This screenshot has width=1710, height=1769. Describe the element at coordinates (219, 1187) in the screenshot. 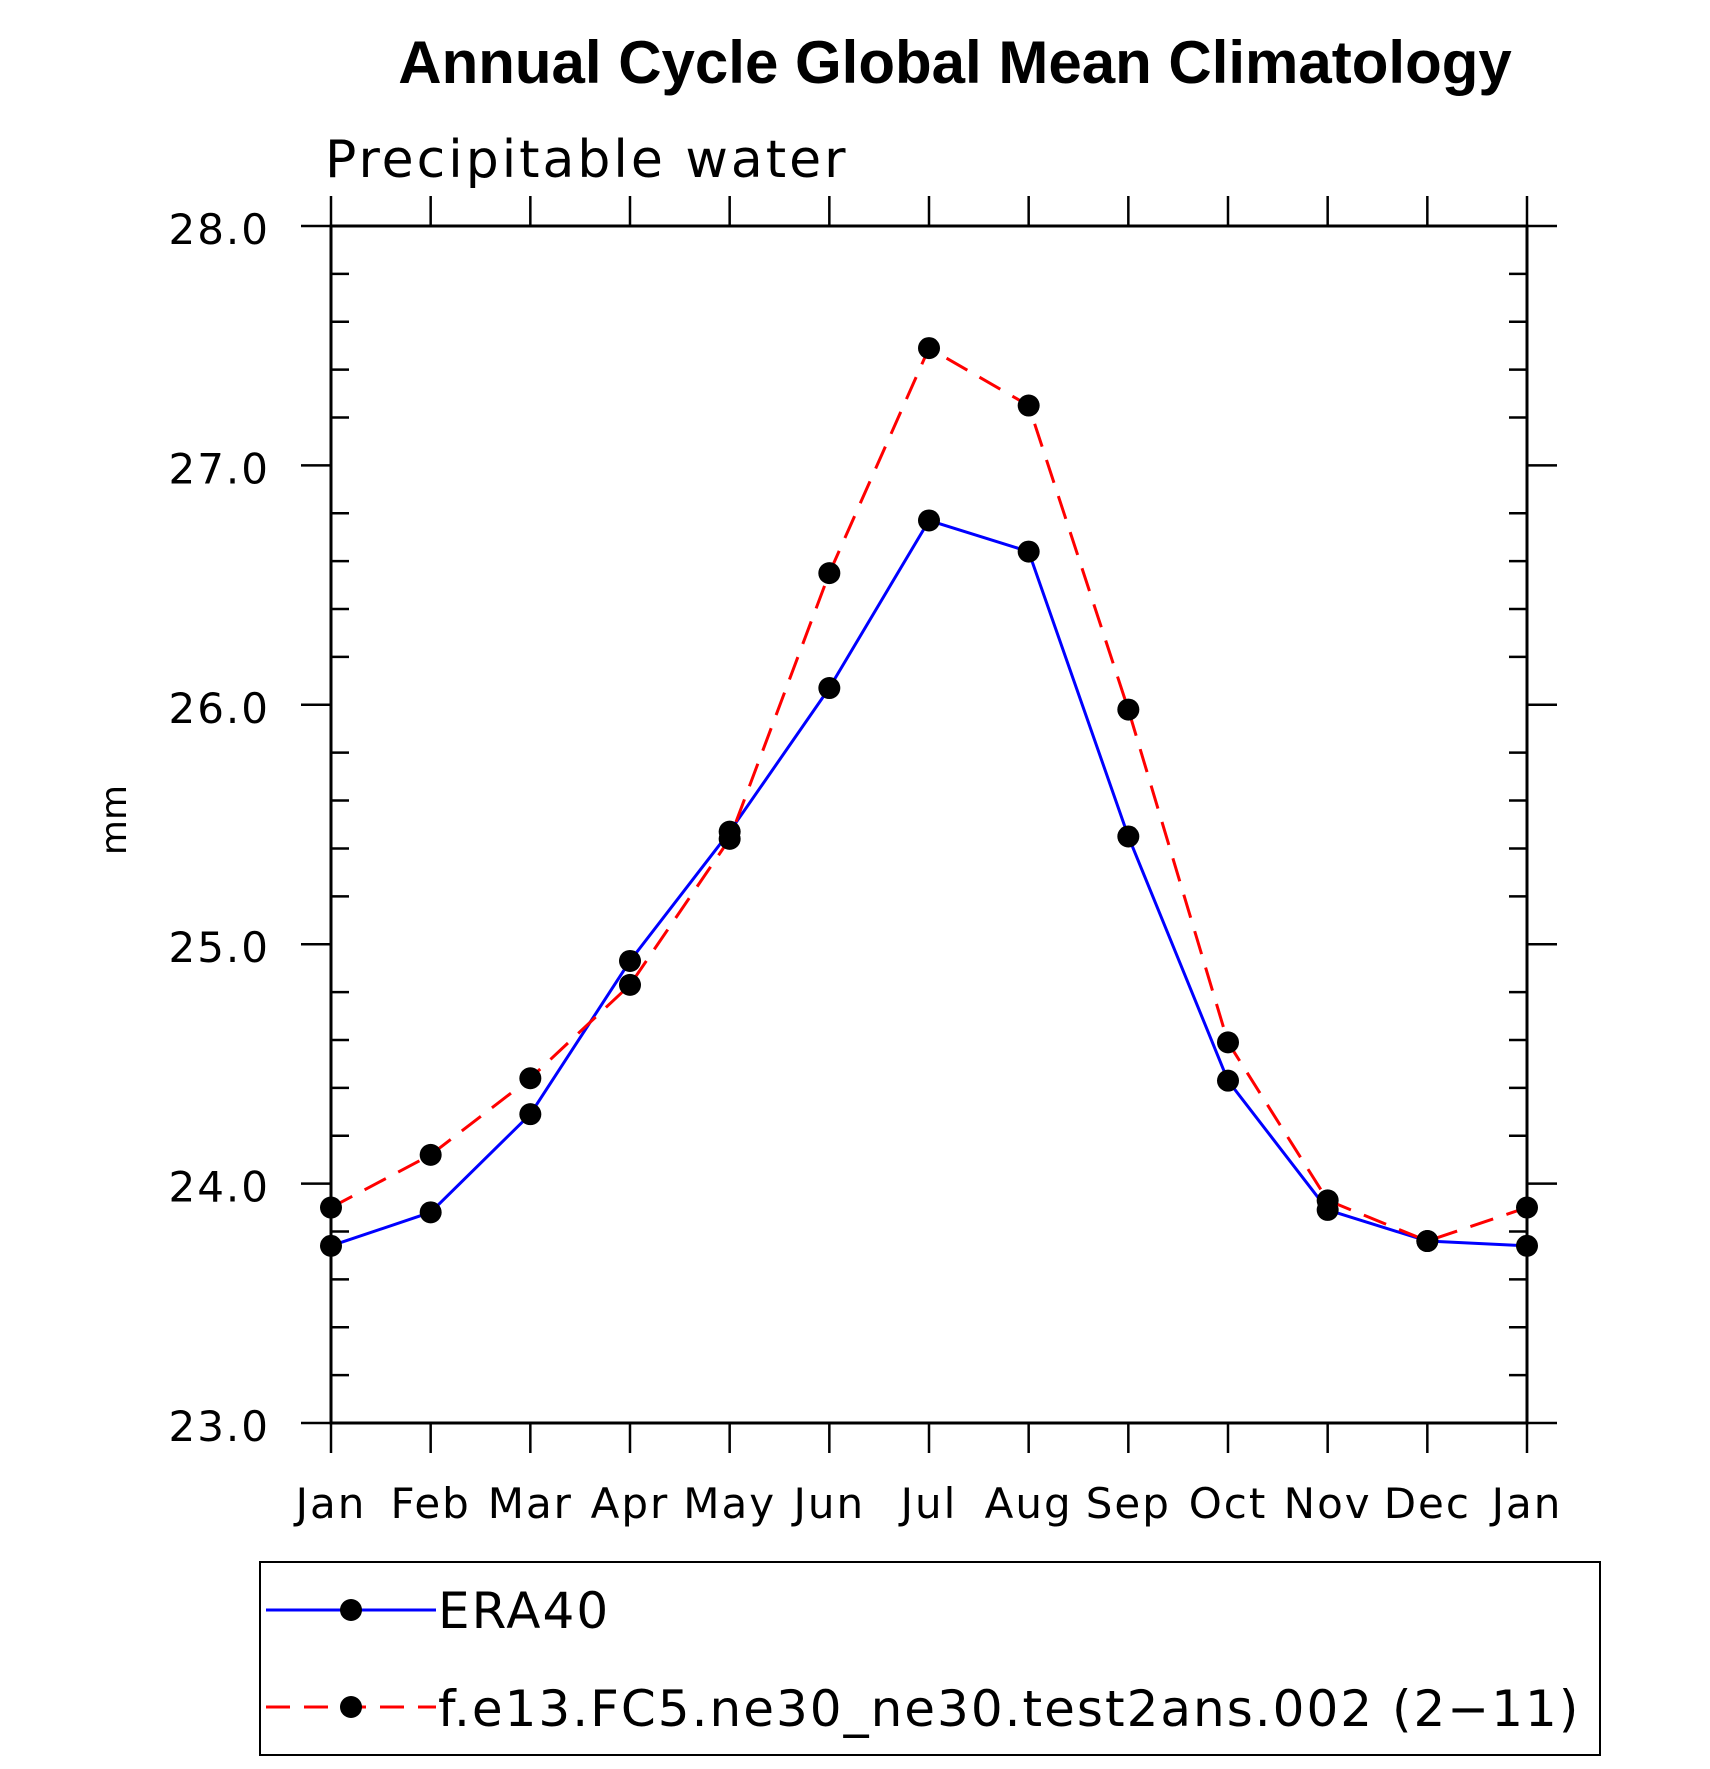

I see `y-tick-label: 24.0` at that location.